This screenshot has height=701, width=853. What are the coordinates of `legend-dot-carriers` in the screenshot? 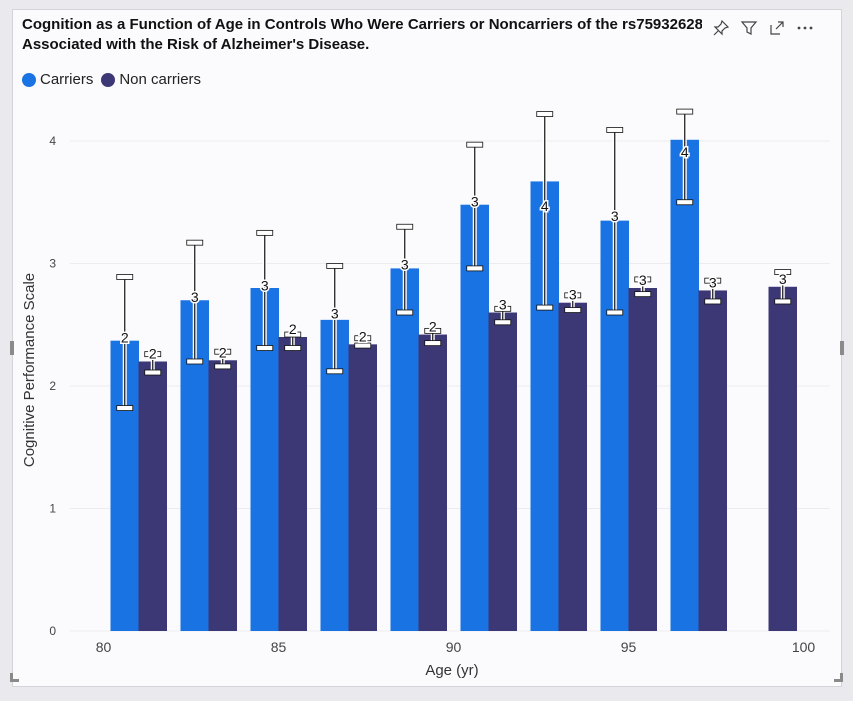 It's located at (29, 79).